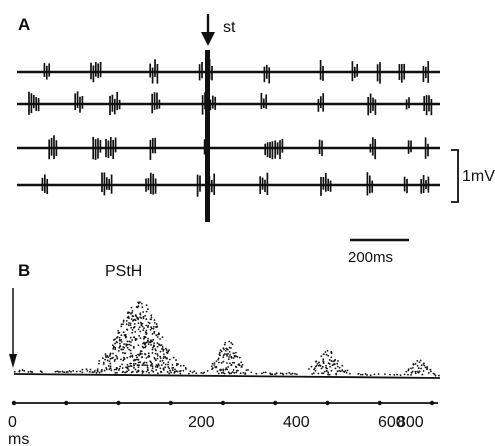  What do you see at coordinates (12, 422) in the screenshot?
I see `tick-label-0: 0` at bounding box center [12, 422].